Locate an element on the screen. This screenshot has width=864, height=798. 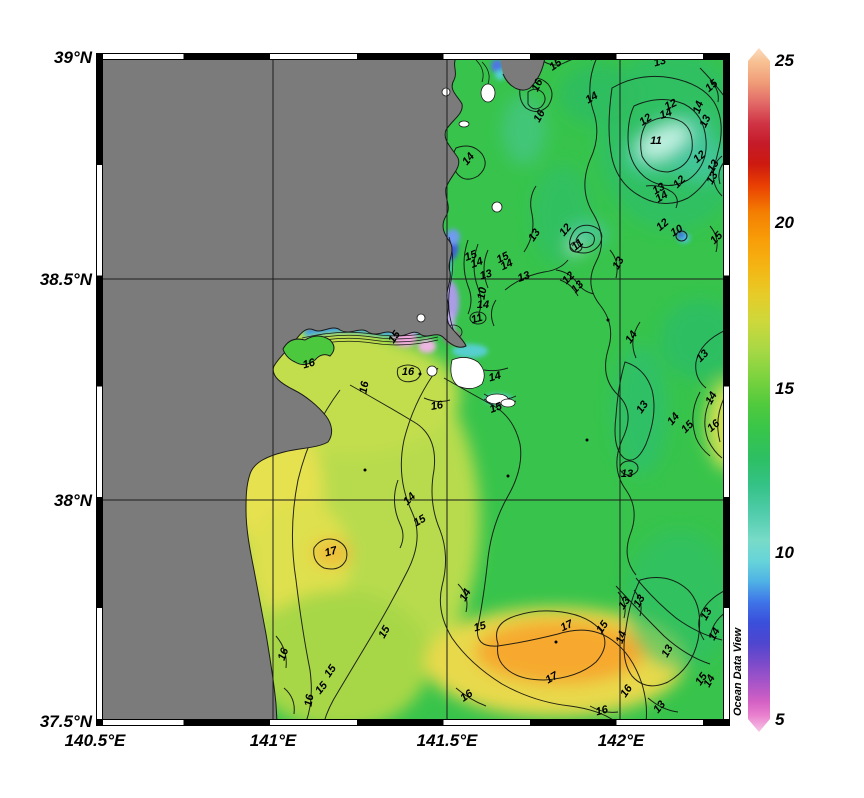
y-tick-label: 38°N is located at coordinates (73, 500).